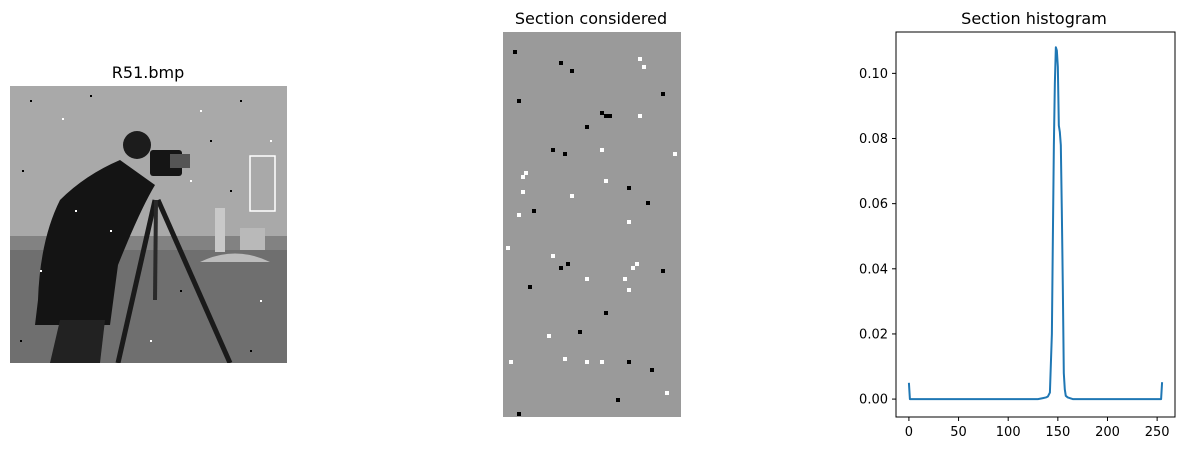  What do you see at coordinates (877, 237) in the screenshot?
I see `y-axis: 0.00 0.02 0.04 0.06 0.08 0.10` at bounding box center [877, 237].